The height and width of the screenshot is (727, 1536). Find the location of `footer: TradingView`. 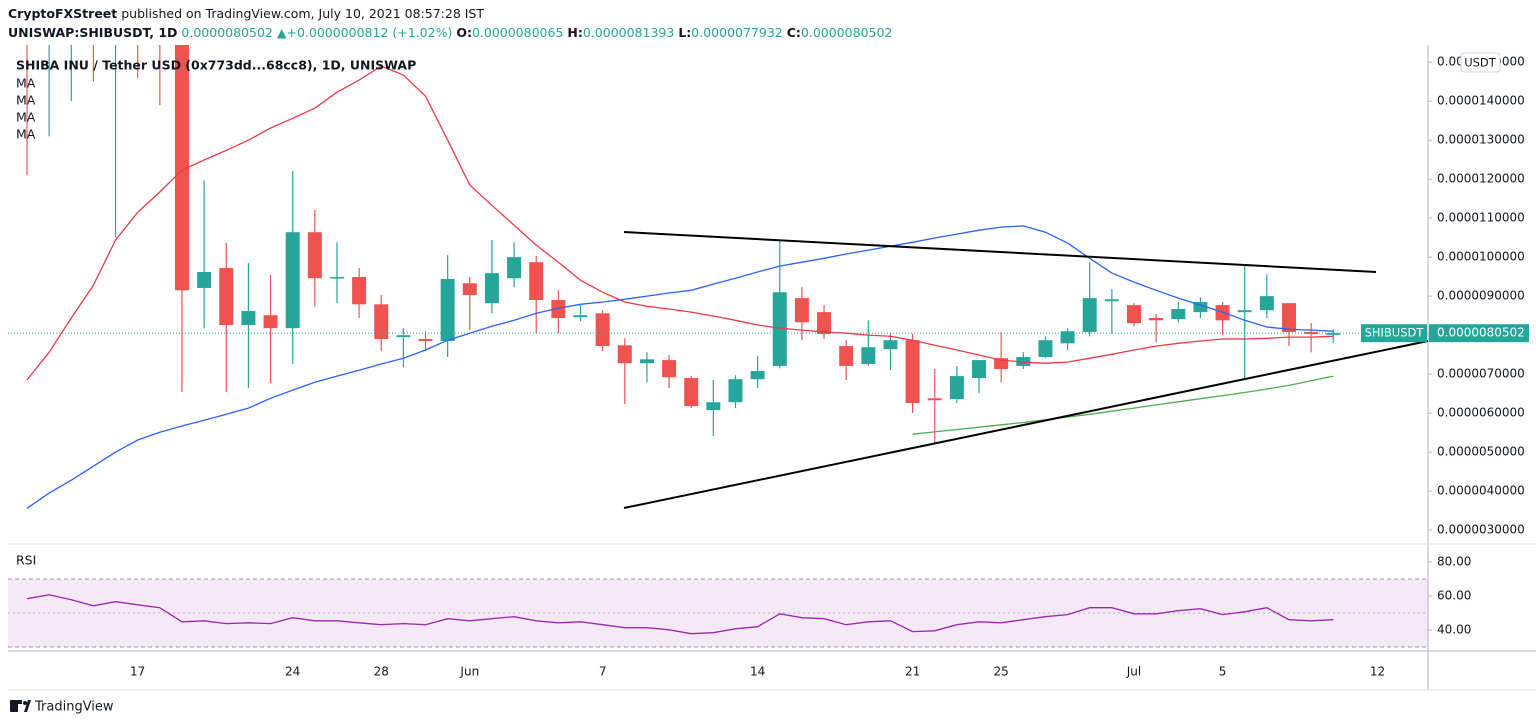

footer: TradingView is located at coordinates (62, 707).